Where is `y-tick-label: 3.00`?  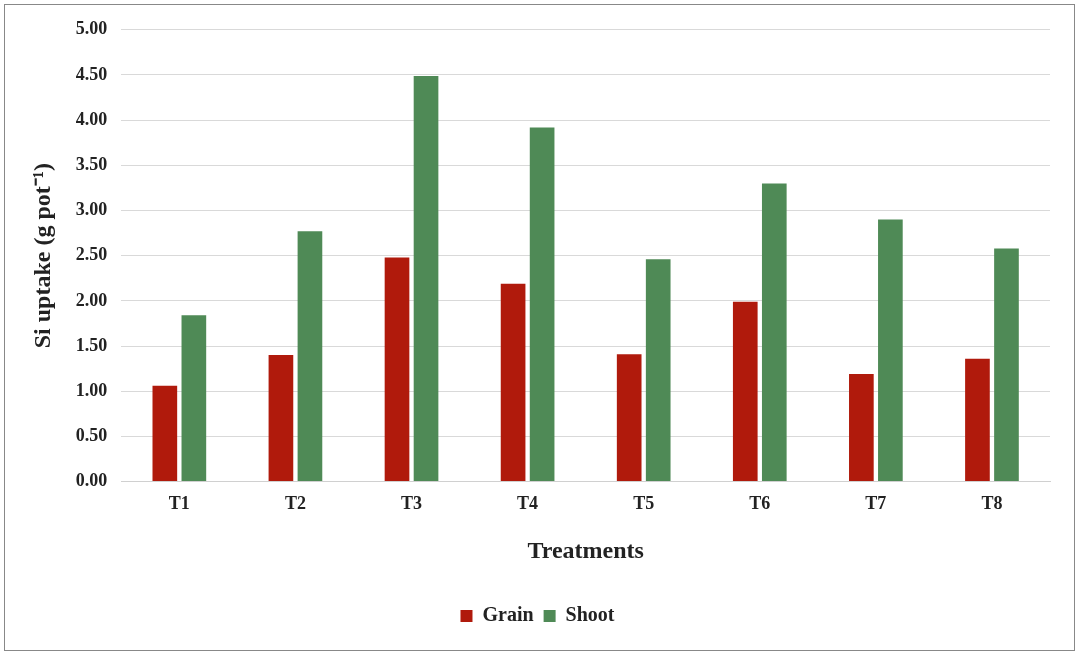
y-tick-label: 3.00 is located at coordinates (91, 209).